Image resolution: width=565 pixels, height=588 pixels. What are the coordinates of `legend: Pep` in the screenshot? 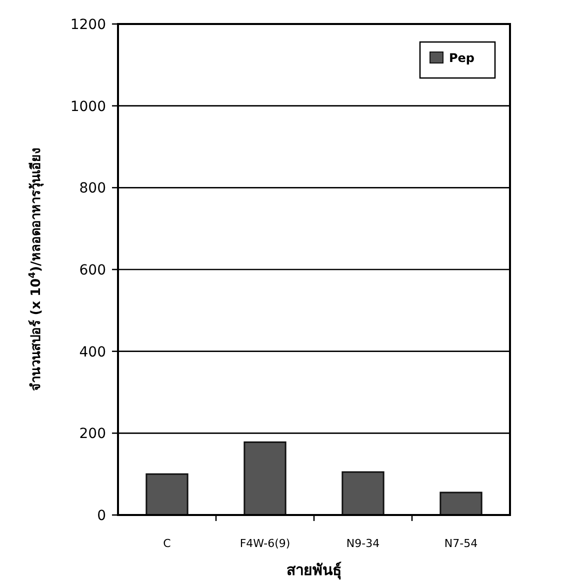 It's located at (457, 60).